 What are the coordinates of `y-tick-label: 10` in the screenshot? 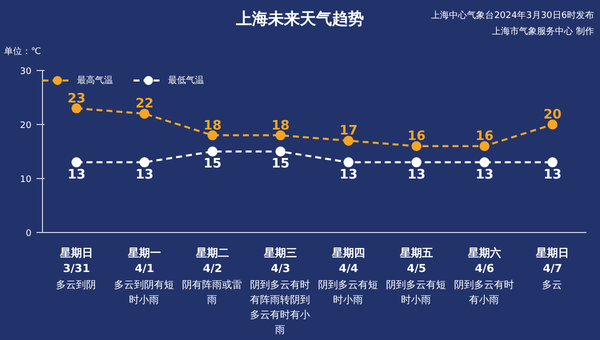 It's located at (26, 180).